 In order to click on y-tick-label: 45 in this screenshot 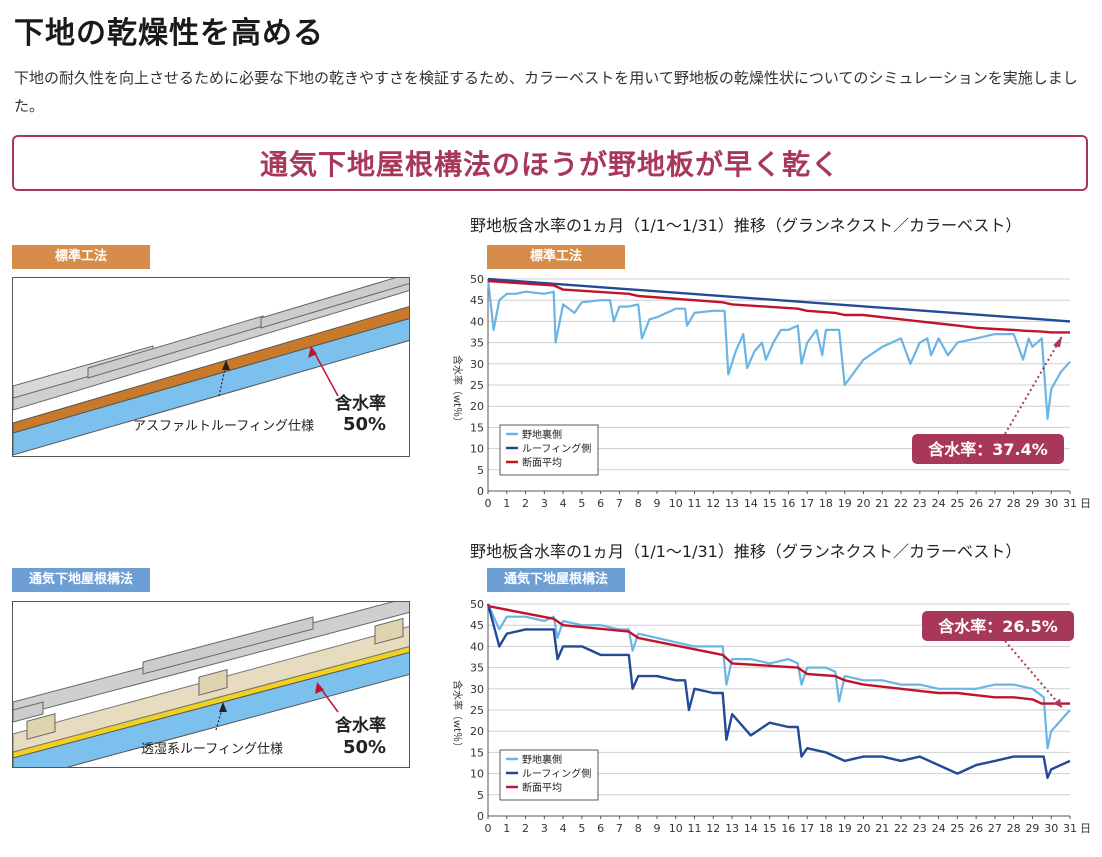, I will do `click(477, 300)`.